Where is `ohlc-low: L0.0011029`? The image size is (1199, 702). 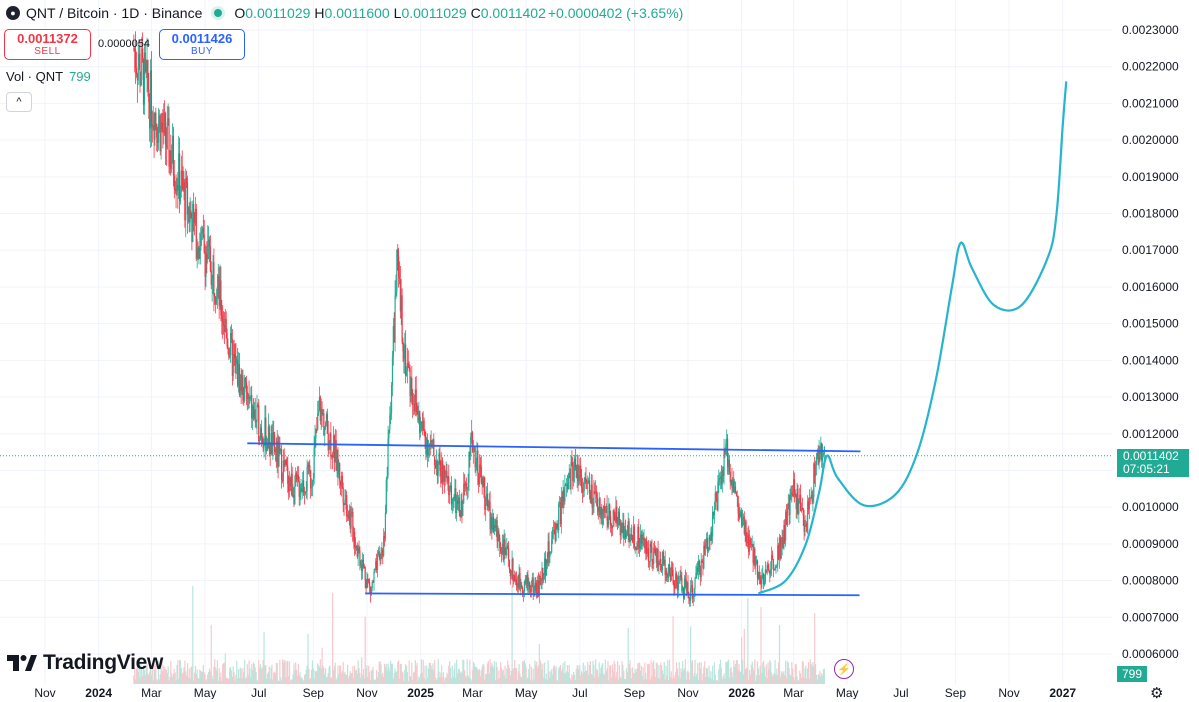 ohlc-low: L0.0011029 is located at coordinates (430, 13).